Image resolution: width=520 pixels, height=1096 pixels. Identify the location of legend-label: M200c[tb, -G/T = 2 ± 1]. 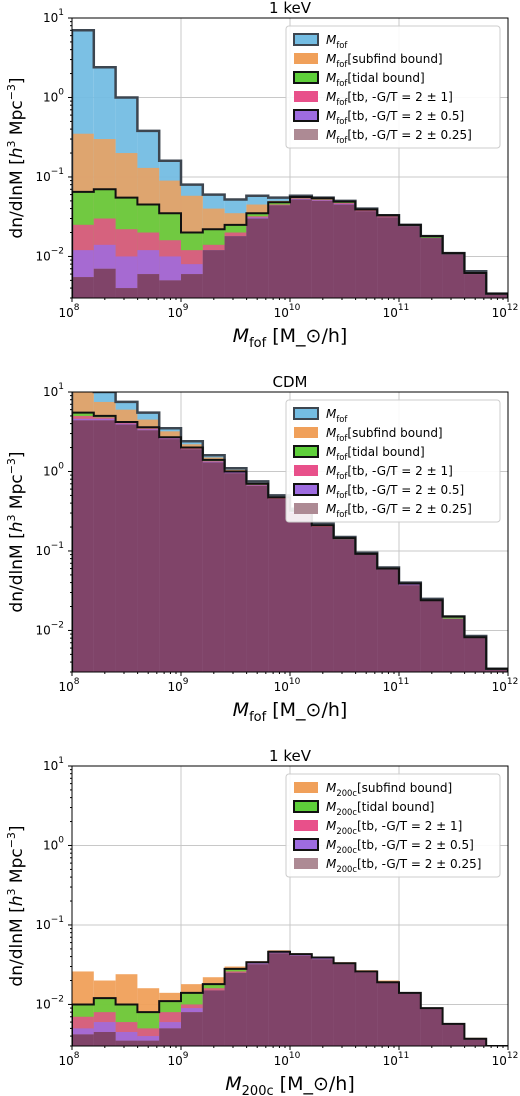
(394, 827).